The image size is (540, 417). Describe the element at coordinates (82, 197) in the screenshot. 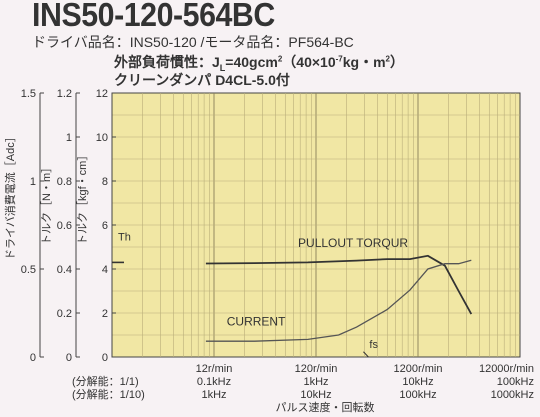

I see `torque-kgf-axis-label: トルク［kgf・cm］` at that location.